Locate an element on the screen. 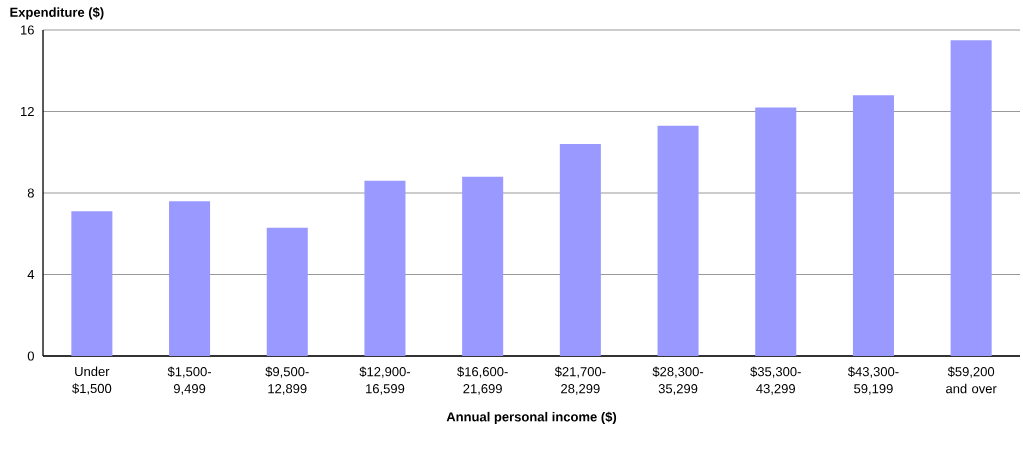  y-tick-label: 12 is located at coordinates (27, 111).